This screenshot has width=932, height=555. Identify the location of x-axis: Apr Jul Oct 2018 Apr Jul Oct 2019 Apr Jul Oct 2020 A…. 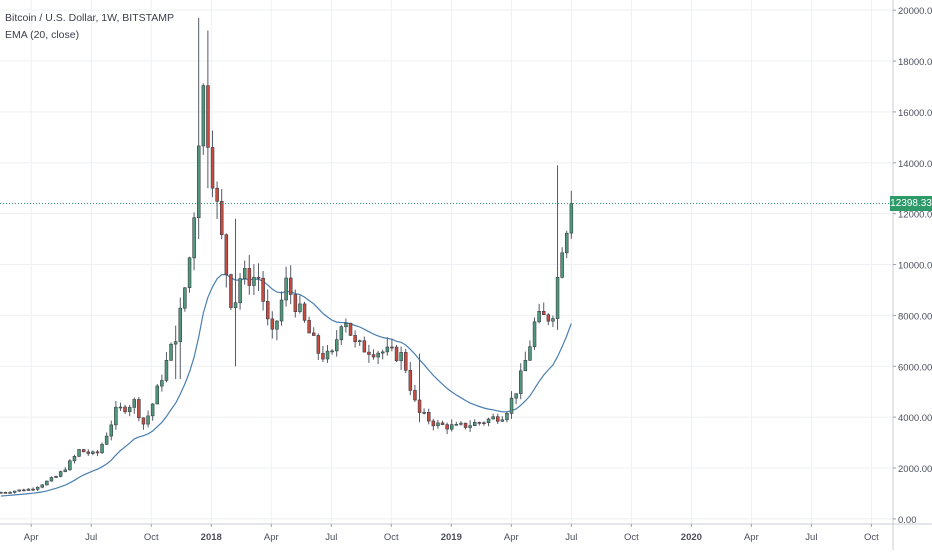
(451, 533).